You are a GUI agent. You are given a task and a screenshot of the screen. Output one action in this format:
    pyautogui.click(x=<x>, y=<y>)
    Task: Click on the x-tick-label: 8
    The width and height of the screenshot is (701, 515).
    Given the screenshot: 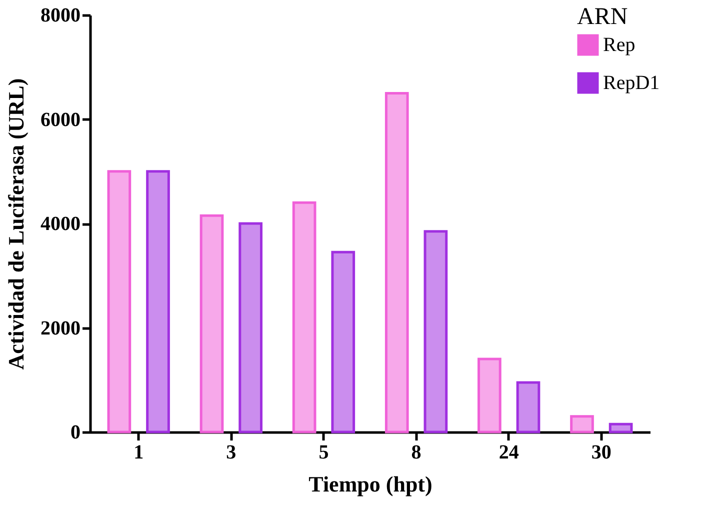 What is the action you would take?
    pyautogui.click(x=416, y=453)
    